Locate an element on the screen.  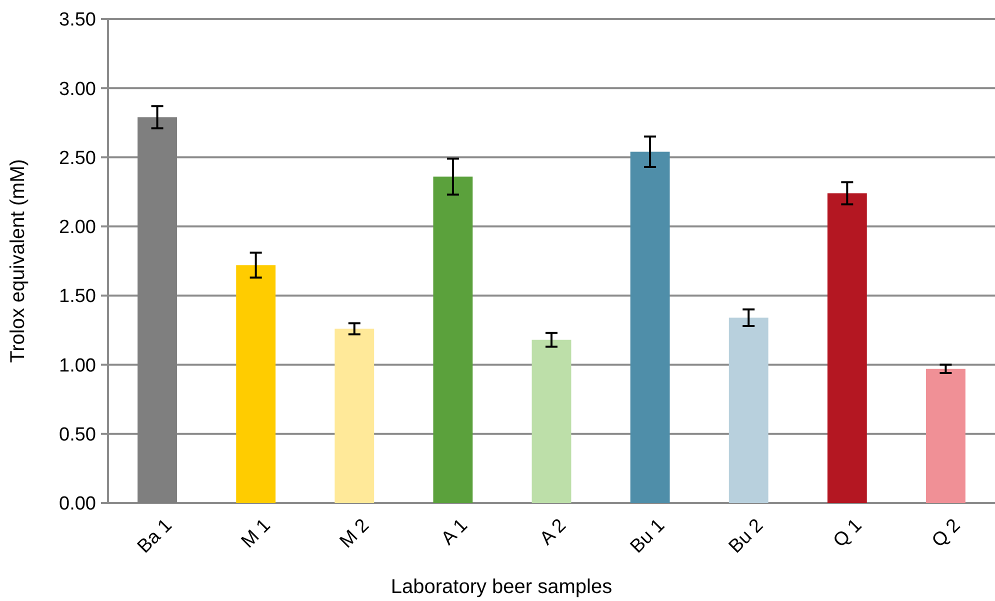
y-tick-label: 1.00 is located at coordinates (77, 365).